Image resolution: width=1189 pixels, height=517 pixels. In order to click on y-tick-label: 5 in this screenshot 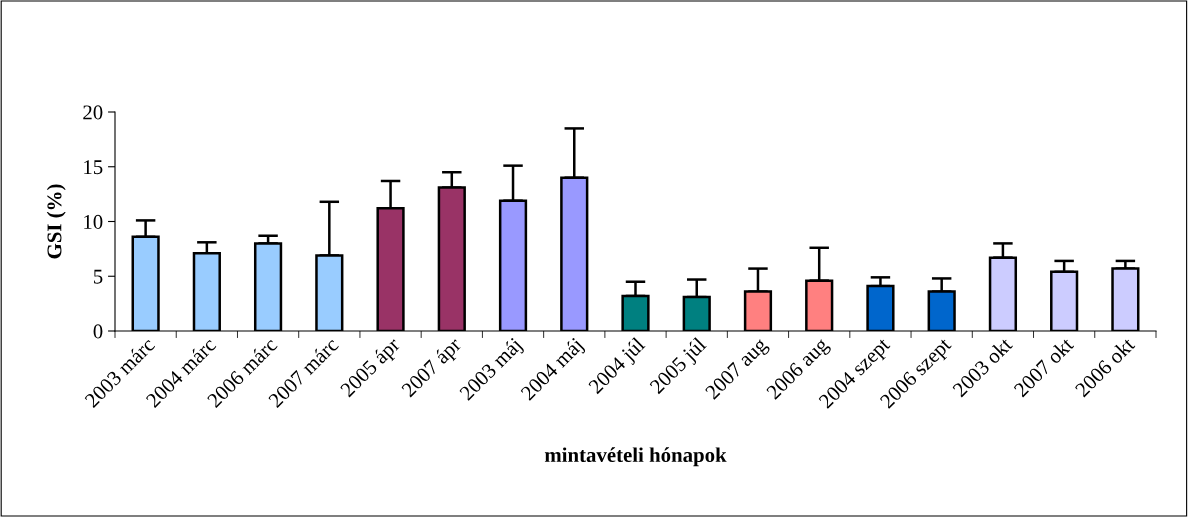, I will do `click(98, 276)`.